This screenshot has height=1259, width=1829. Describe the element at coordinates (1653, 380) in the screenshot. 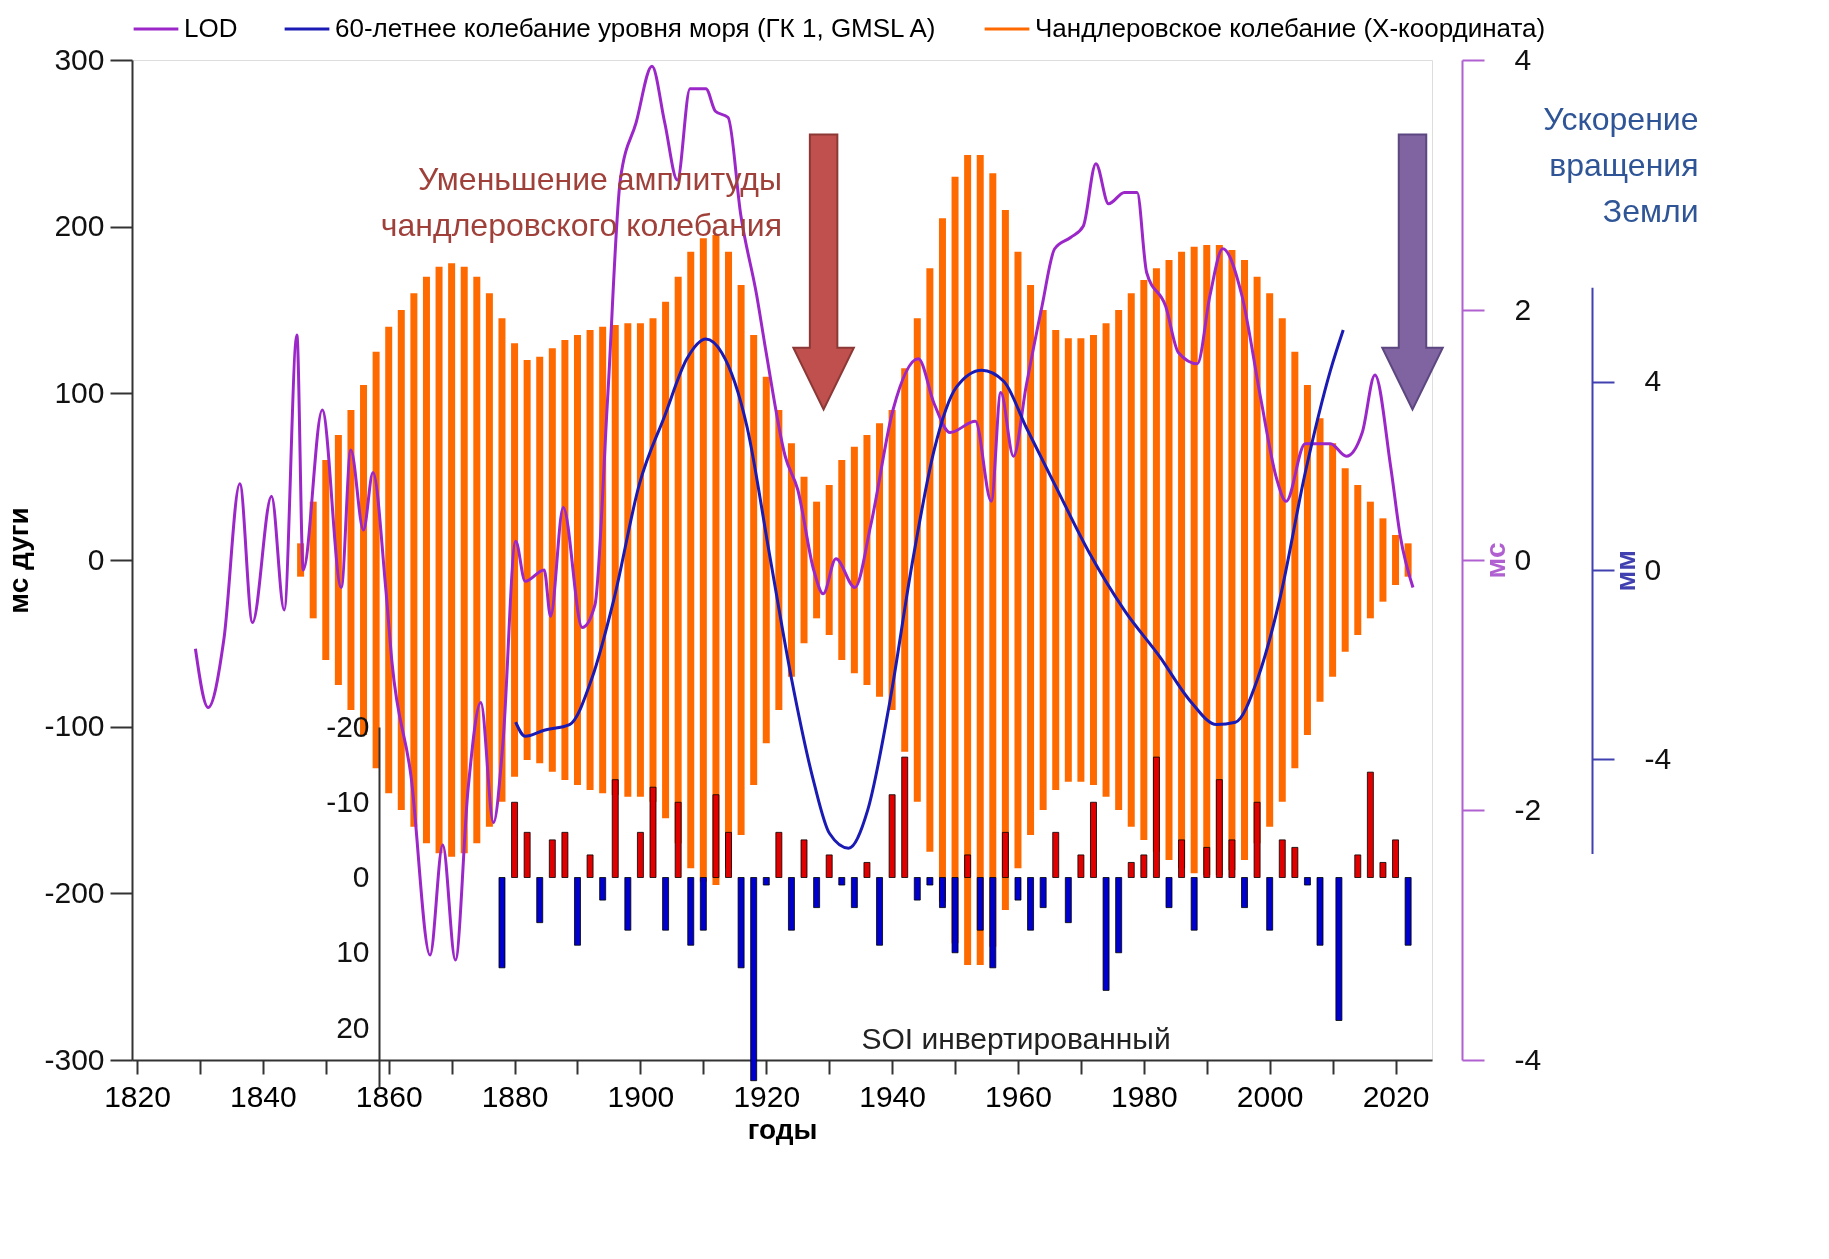

I see `y3-tick-label: 4` at that location.